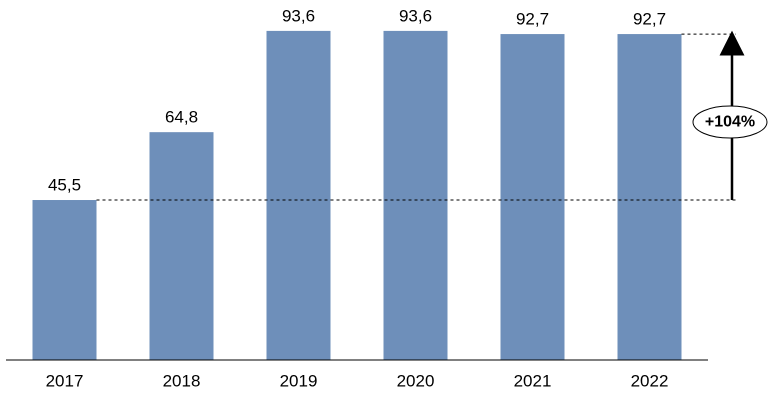 This screenshot has width=777, height=402. I want to click on x-tick-label: 2018, so click(182, 380).